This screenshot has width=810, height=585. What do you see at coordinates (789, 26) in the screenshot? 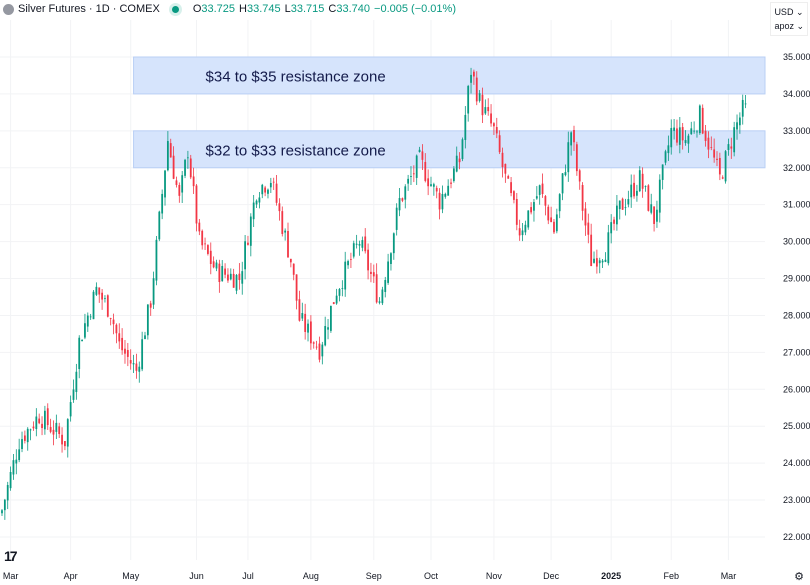
I see `unit-dropdown: apoz ⌄` at bounding box center [789, 26].